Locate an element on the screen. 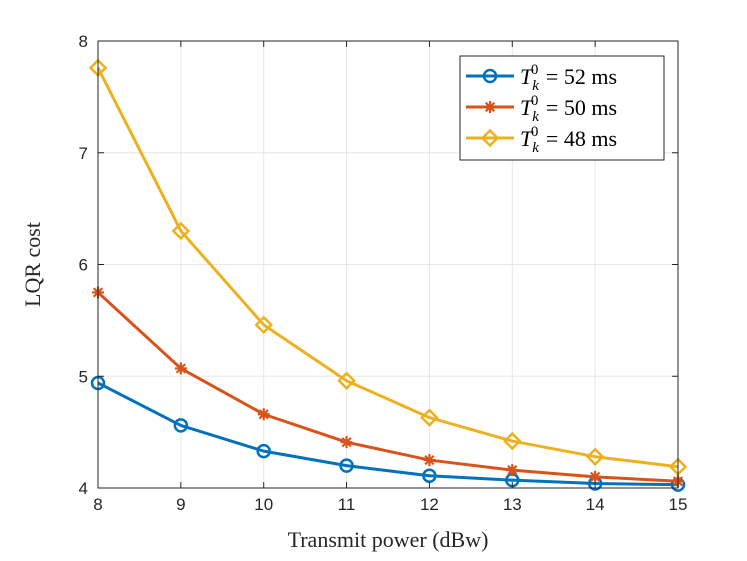 The image size is (747, 561). x-axis-title: Transmit power (dBw) is located at coordinates (388, 539).